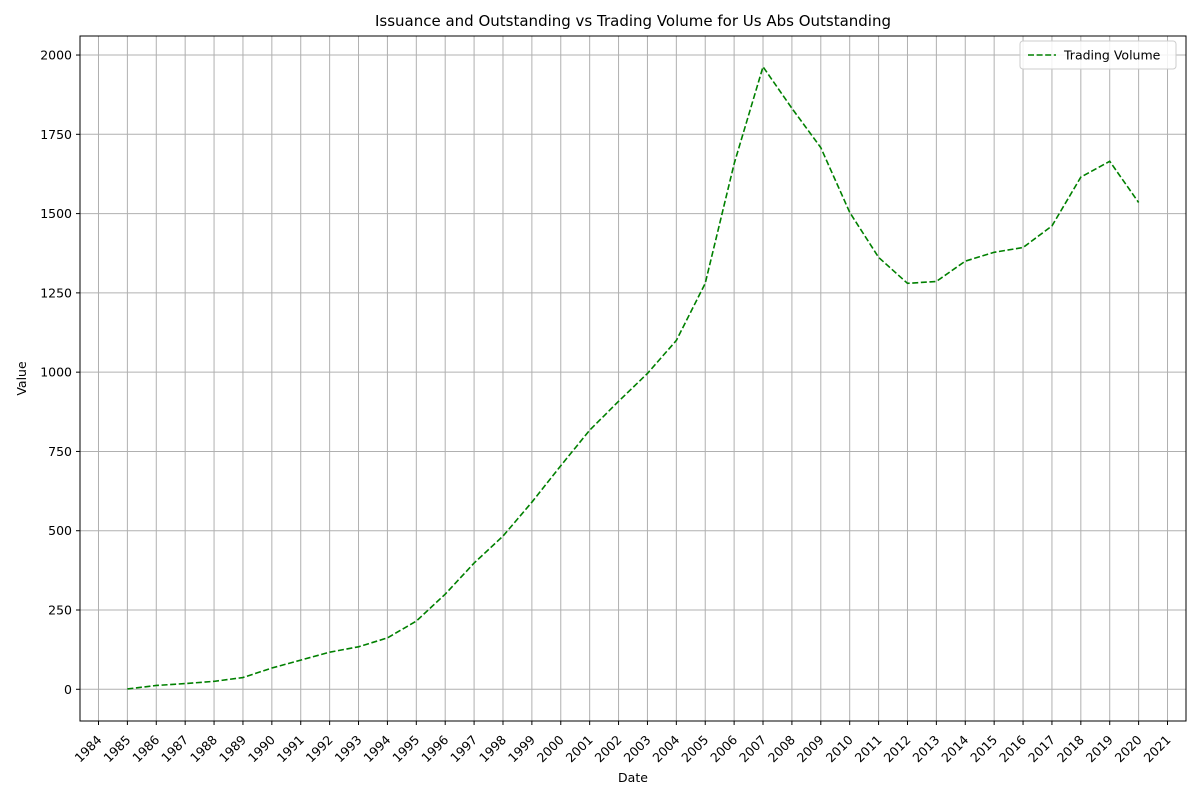 The width and height of the screenshot is (1200, 800). What do you see at coordinates (21, 378) in the screenshot?
I see `y-axis-label: Value` at bounding box center [21, 378].